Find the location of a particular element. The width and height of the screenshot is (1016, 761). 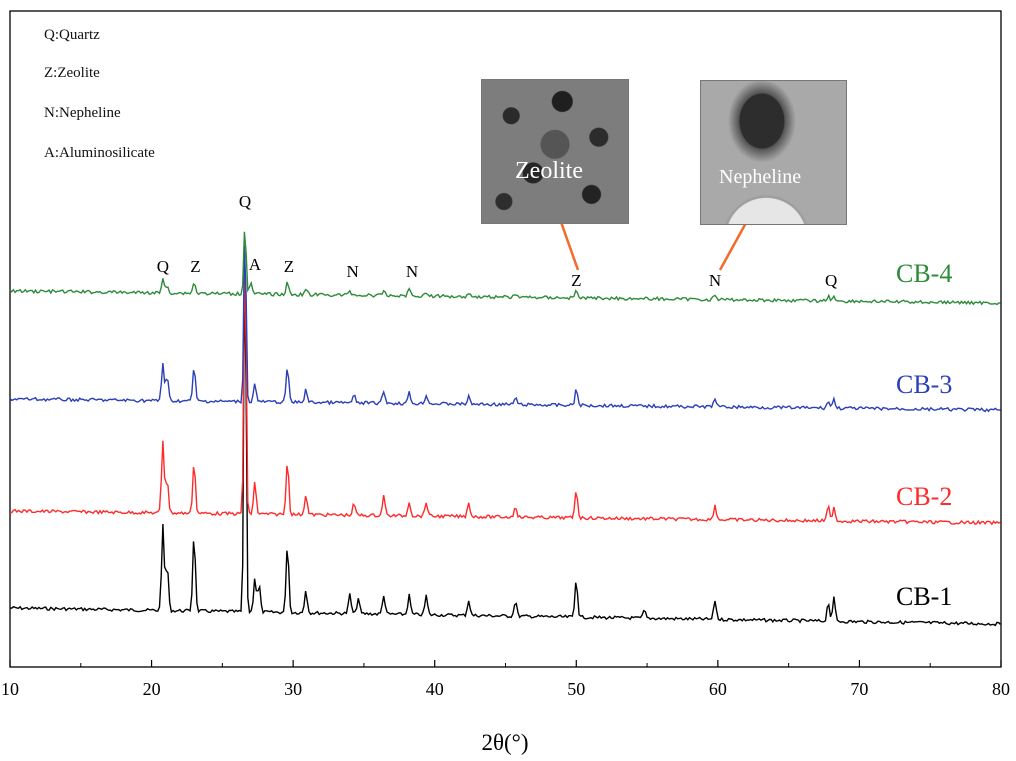

series-label-cb-4: CB-4 is located at coordinates (924, 273).